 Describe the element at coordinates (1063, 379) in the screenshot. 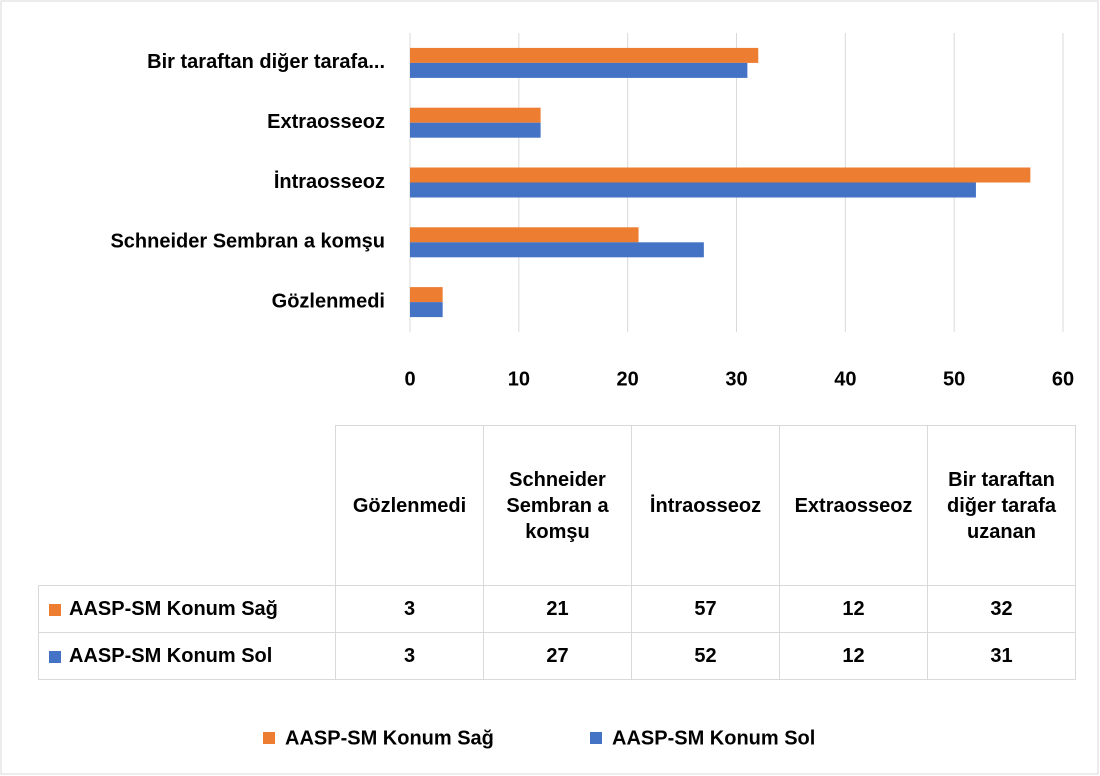

I see `x-tick-label: 60` at that location.